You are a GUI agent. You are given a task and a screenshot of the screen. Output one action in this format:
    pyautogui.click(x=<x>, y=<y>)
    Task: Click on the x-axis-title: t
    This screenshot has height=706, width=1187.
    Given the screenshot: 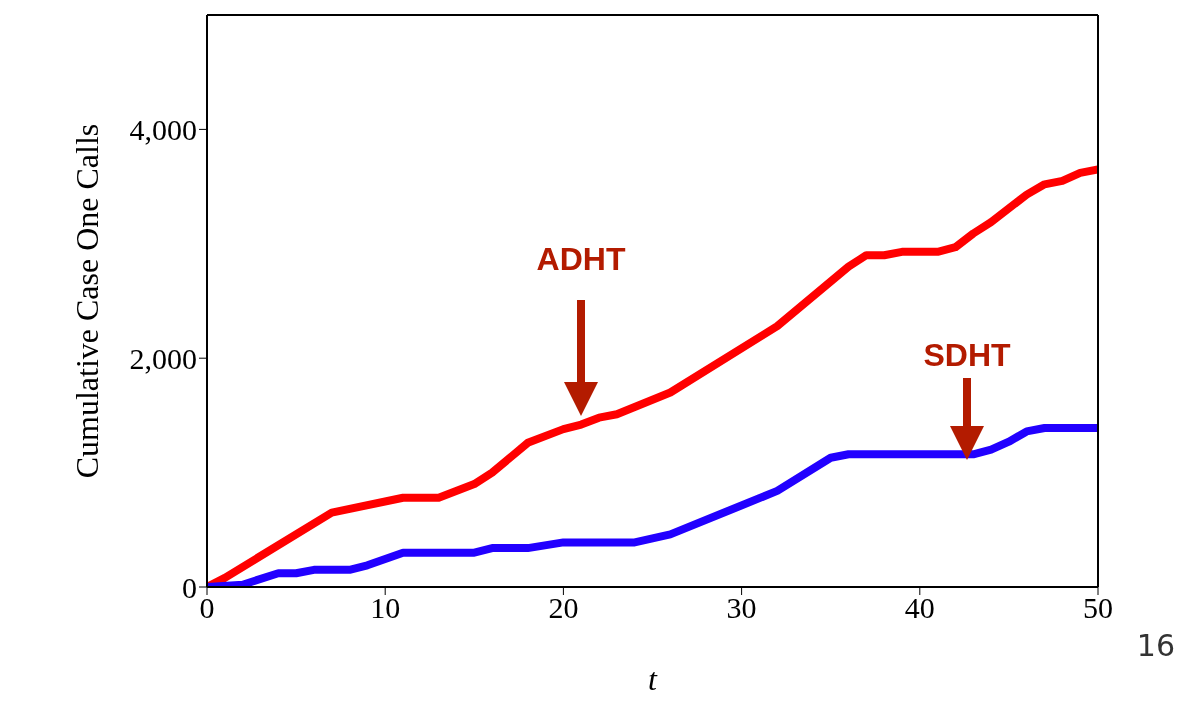 What is the action you would take?
    pyautogui.click(x=653, y=678)
    